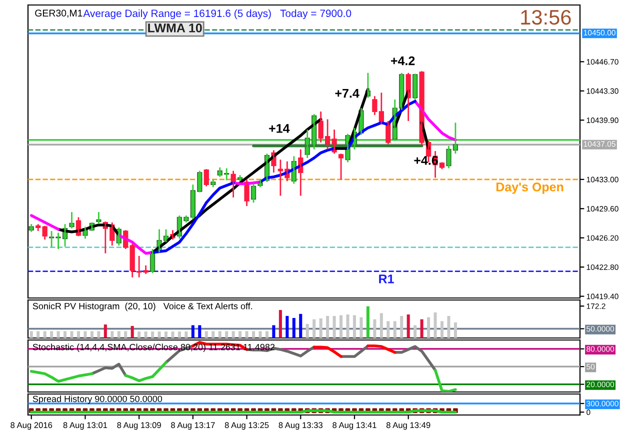 The image size is (625, 432). What do you see at coordinates (402, 61) in the screenshot?
I see `annotation: +4.2` at bounding box center [402, 61].